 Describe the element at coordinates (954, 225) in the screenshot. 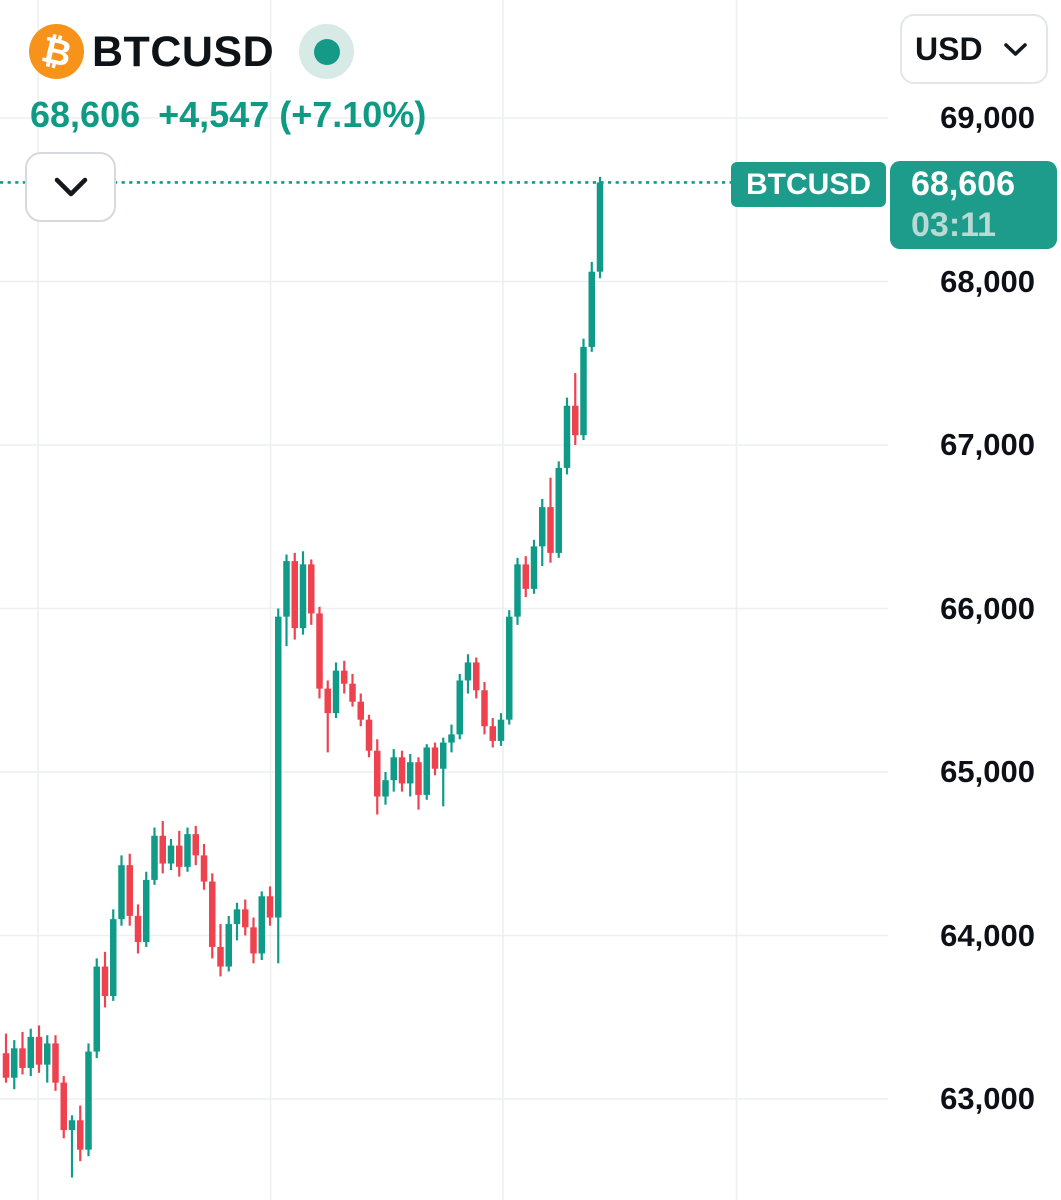

I see `bar-close-countdown: 03:11` at that location.